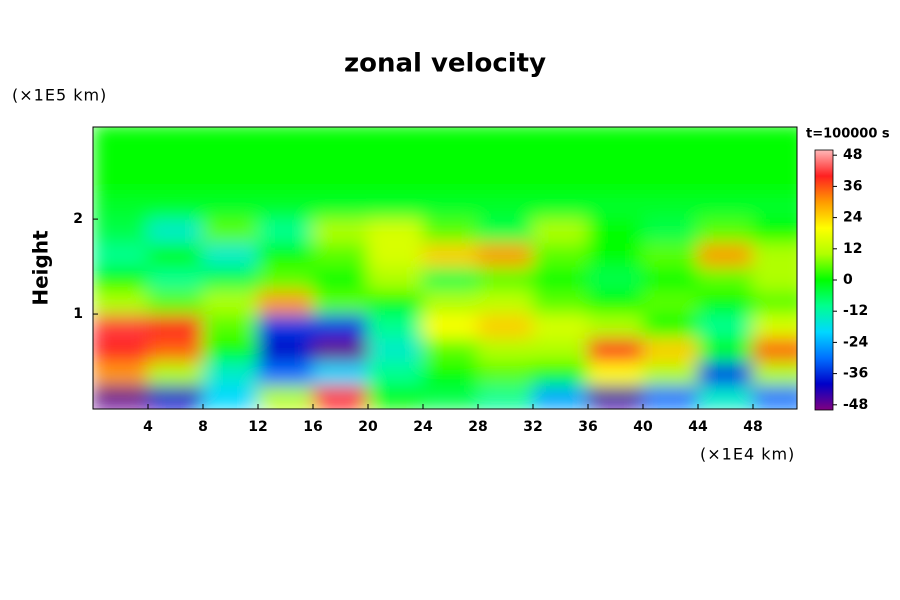  Describe the element at coordinates (853, 218) in the screenshot. I see `colorbar-tick-label: 24` at that location.